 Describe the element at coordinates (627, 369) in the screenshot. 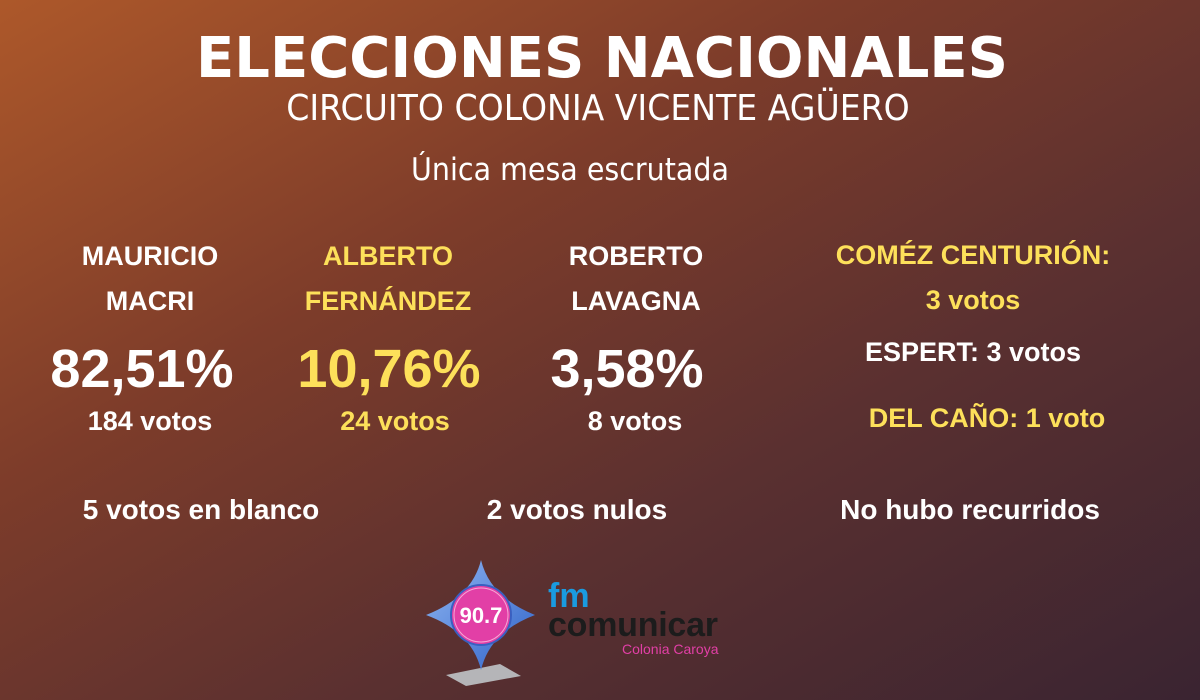

I see `candidate-percent-lavagna: 3,58%` at that location.